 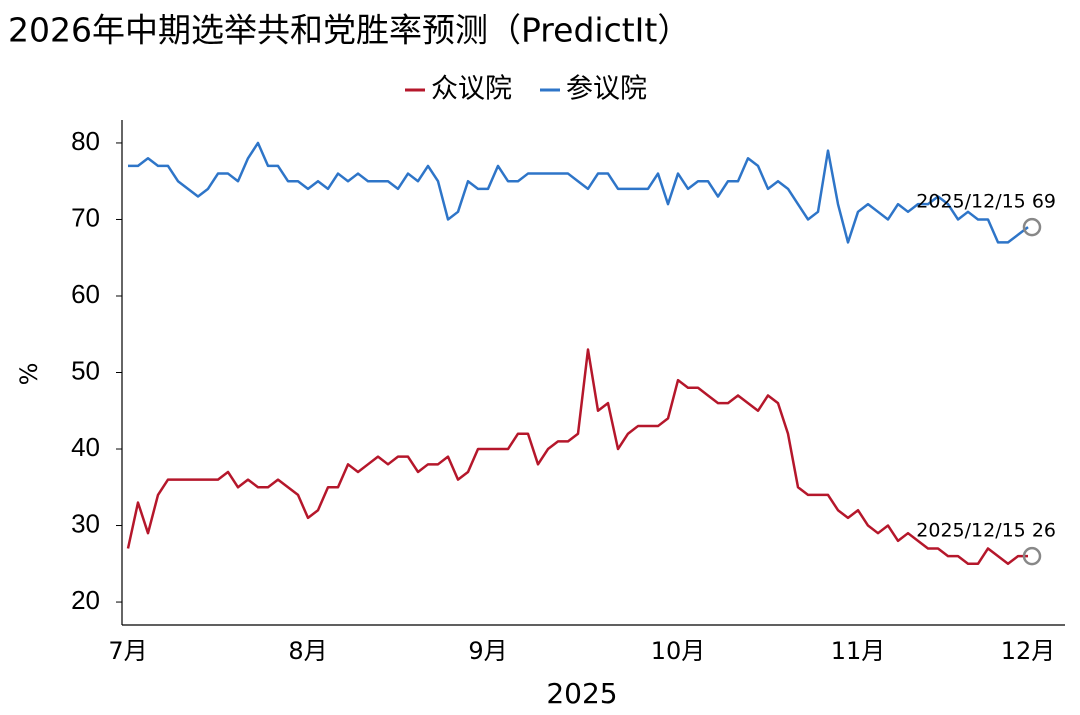 What do you see at coordinates (471, 89) in the screenshot?
I see `legend-label: 众议院` at bounding box center [471, 89].